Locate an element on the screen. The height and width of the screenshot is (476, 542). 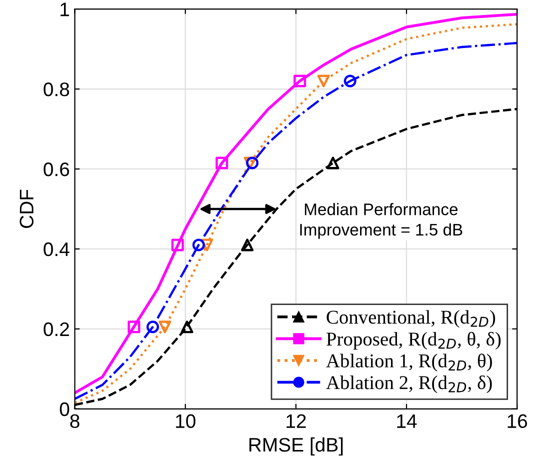
y-tick-label: 0.4 is located at coordinates (57, 249).